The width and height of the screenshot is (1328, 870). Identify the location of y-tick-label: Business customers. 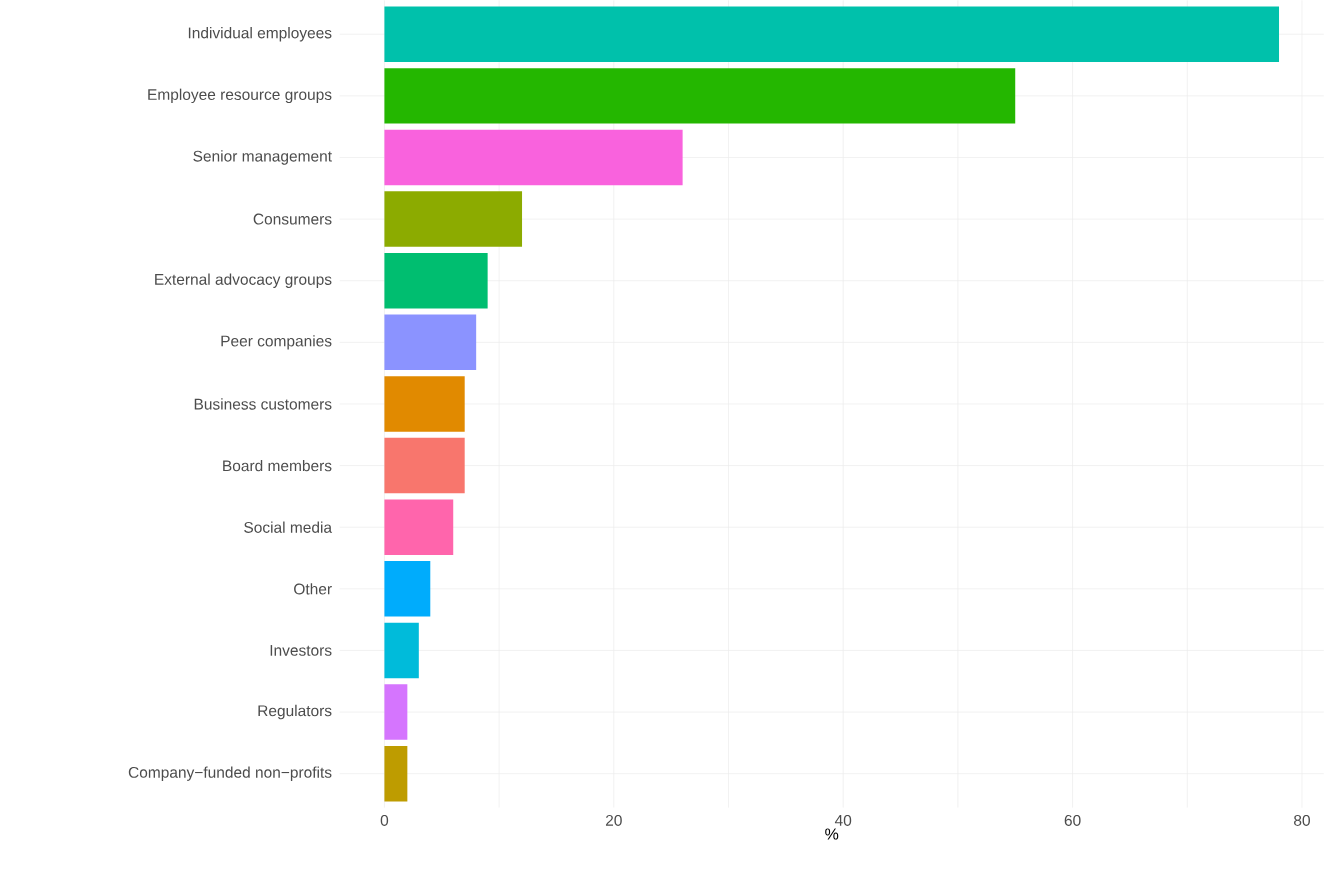
(263, 404).